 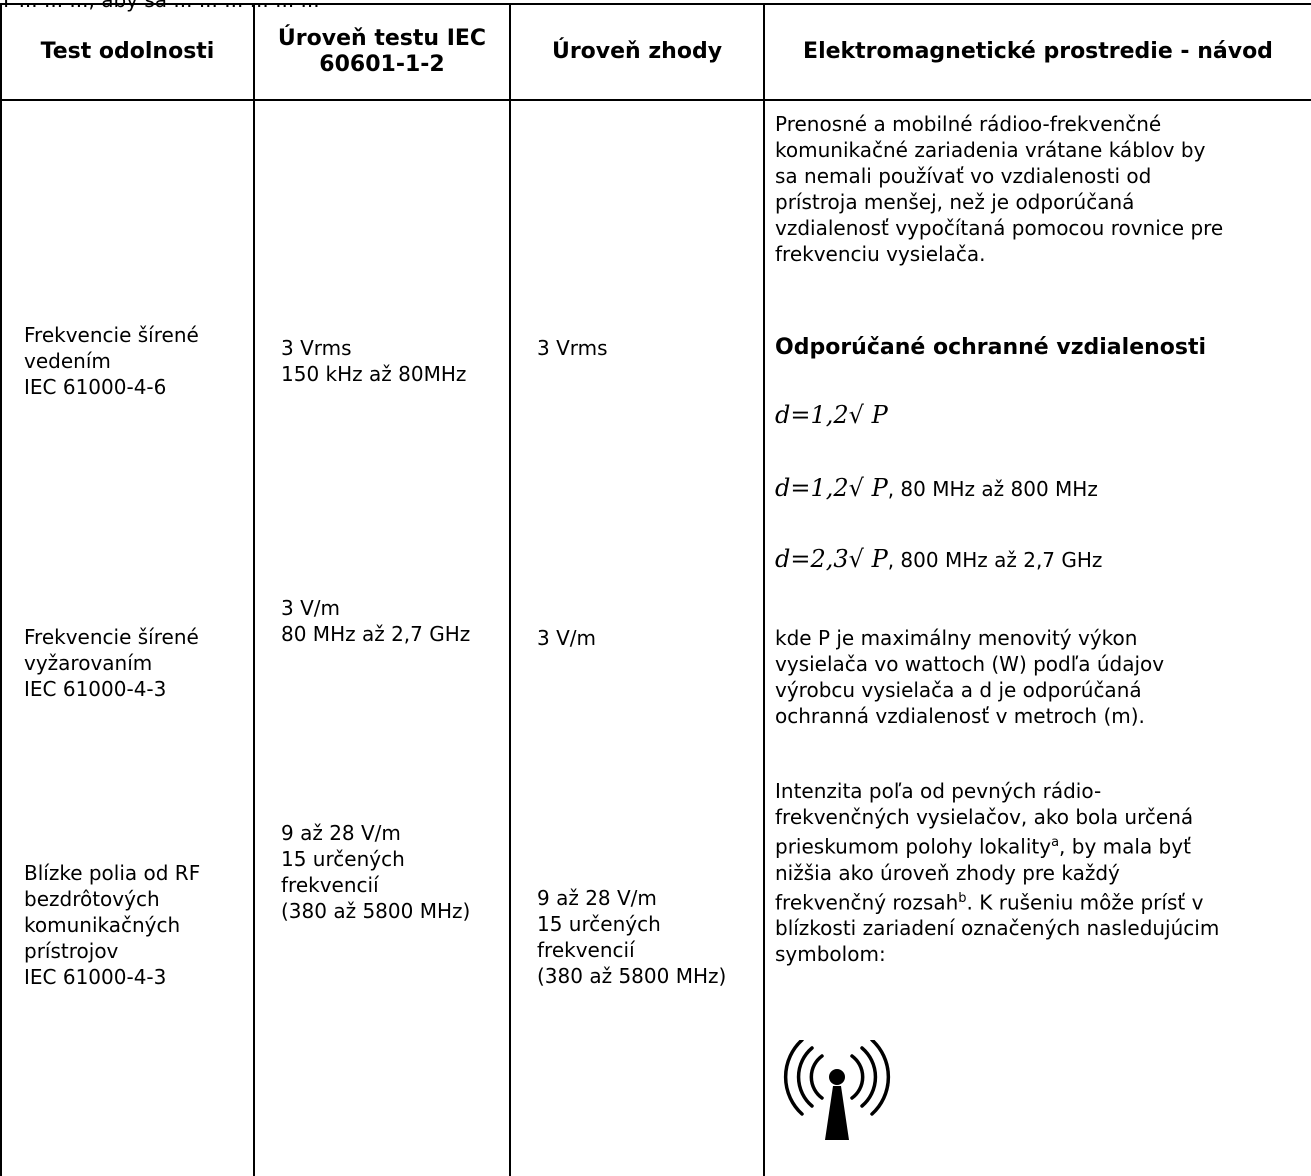 What do you see at coordinates (92, 899) in the screenshot?
I see `test-near-fields-line: bezdrôtových` at bounding box center [92, 899].